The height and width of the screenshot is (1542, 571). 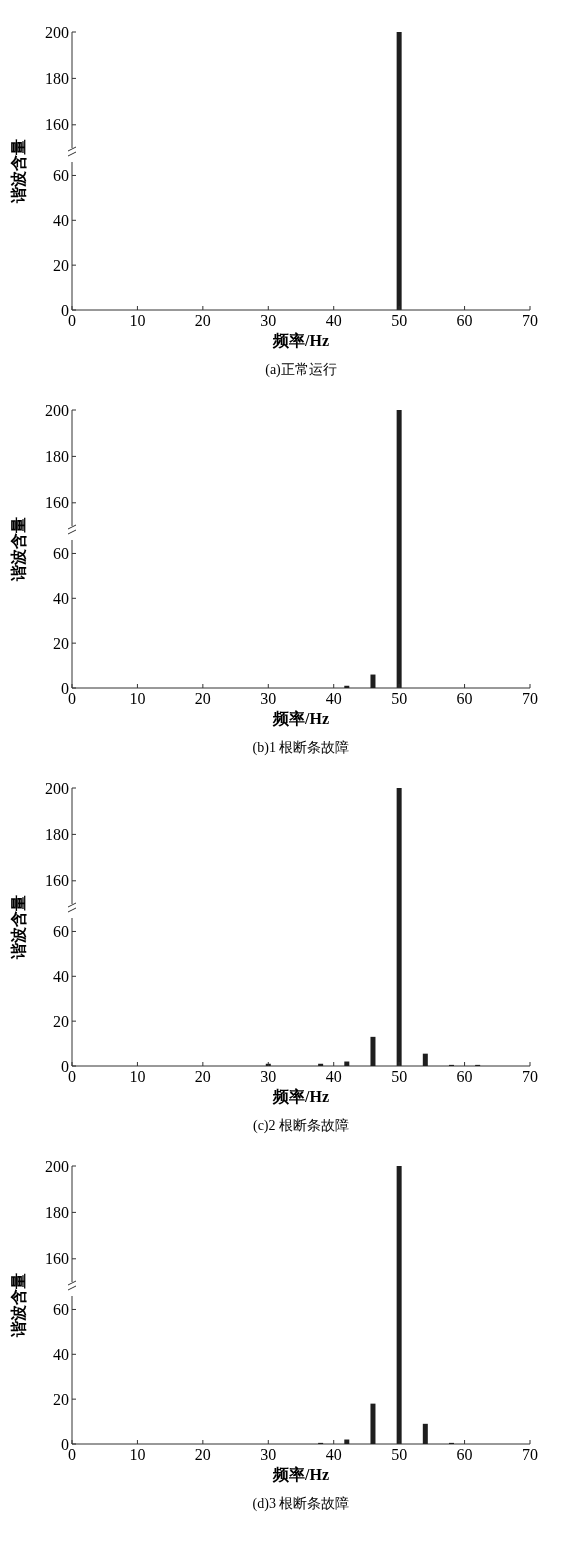 I want to click on text: (b)1 根断条故障, so click(x=301, y=748).